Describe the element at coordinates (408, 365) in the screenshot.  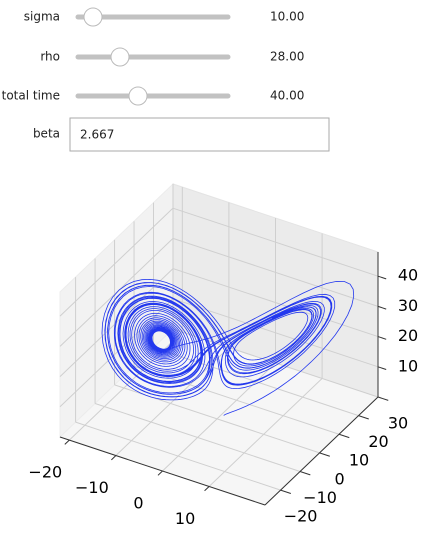
I see `z-tick-label: 10` at that location.